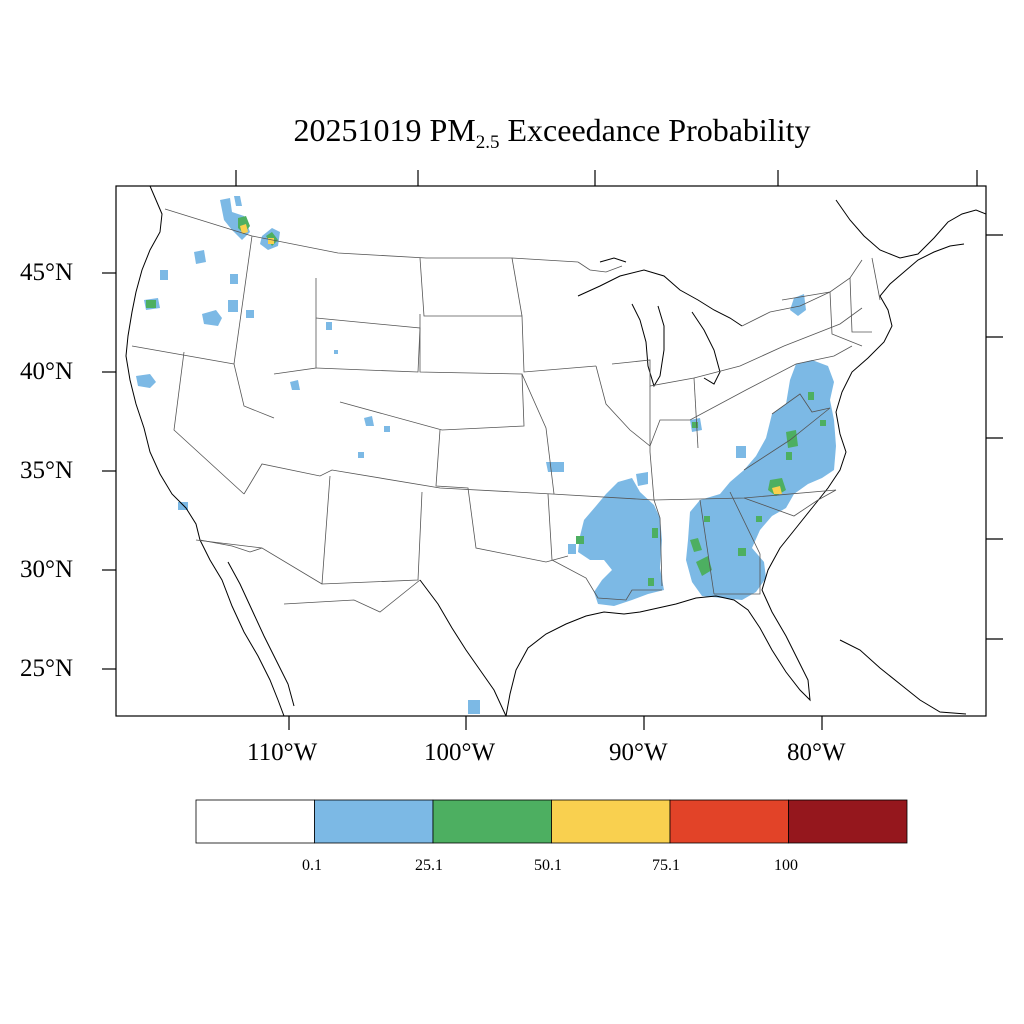 The height and width of the screenshot is (1024, 1024). What do you see at coordinates (312, 865) in the screenshot?
I see `colorbar-label-0: 0.1` at bounding box center [312, 865].